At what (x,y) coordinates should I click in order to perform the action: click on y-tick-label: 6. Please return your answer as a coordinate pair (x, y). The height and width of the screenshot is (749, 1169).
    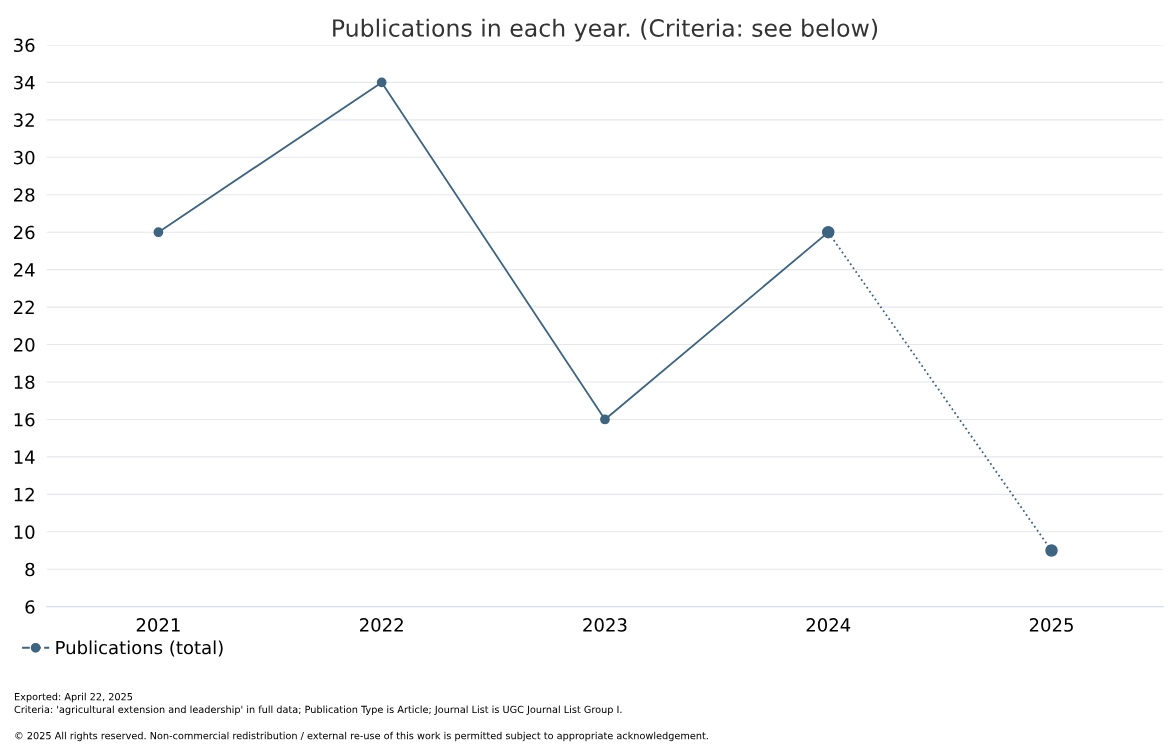
    Looking at the image, I should click on (30, 607).